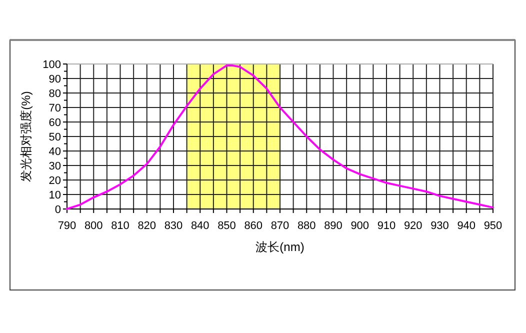 Image resolution: width=526 pixels, height=333 pixels. Describe the element at coordinates (54, 108) in the screenshot. I see `y-tick-label: 70` at that location.